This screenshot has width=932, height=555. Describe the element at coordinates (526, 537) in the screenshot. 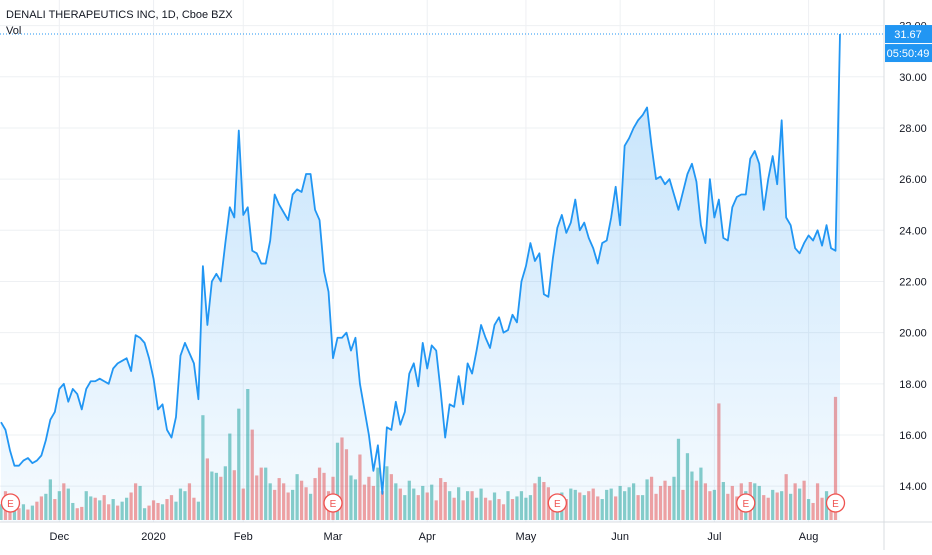

I see `time-tick-label: May` at that location.